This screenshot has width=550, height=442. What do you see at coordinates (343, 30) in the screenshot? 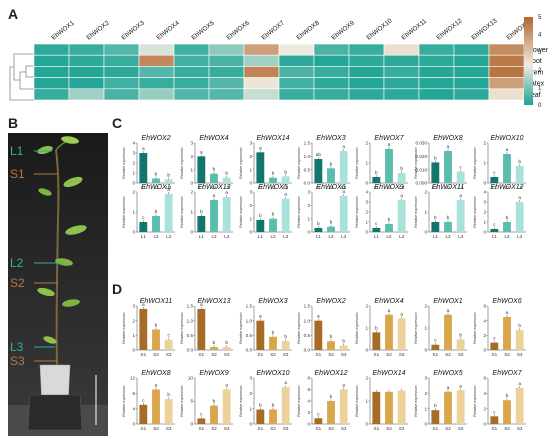
I see `heatmap-col-label: EhWOX9` at bounding box center [343, 30].